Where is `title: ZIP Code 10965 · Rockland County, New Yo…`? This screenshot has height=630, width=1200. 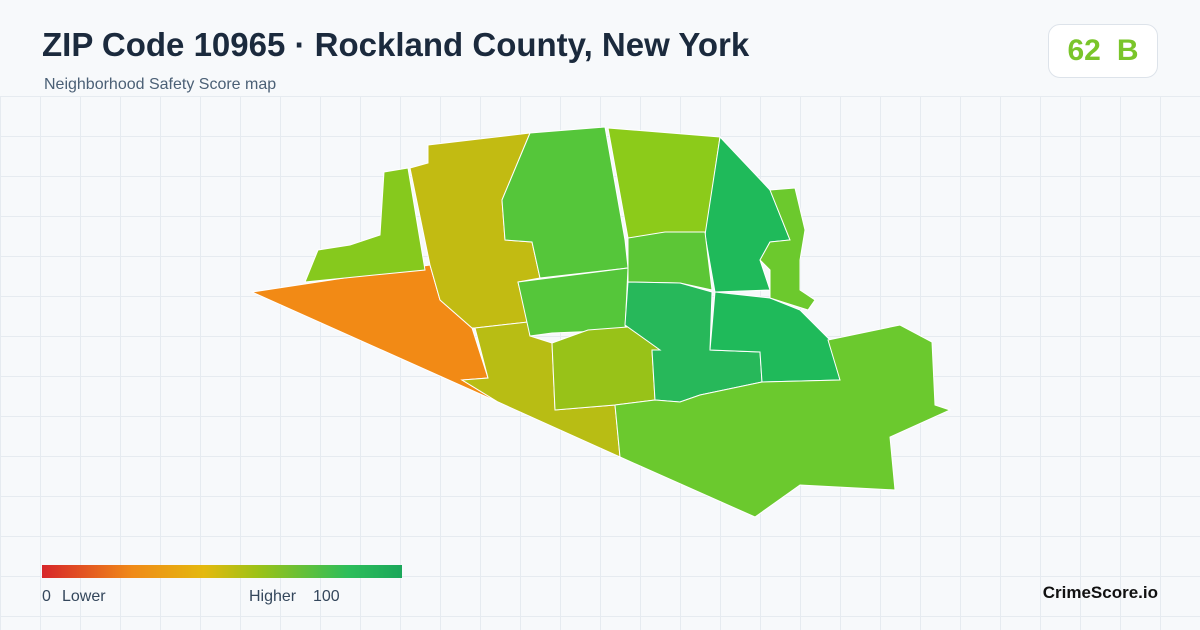
title: ZIP Code 10965 · Rockland County, New Yo… is located at coordinates (396, 44).